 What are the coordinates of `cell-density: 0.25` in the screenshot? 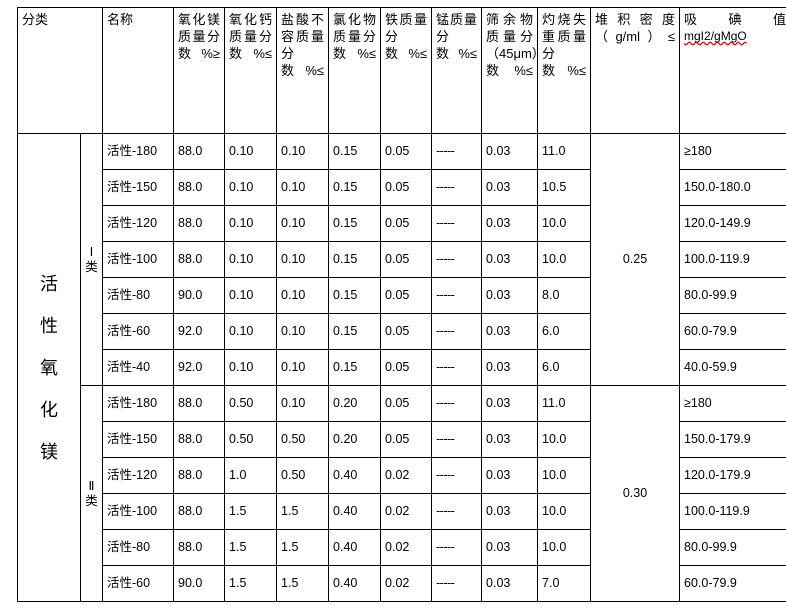 It's located at (635, 259).